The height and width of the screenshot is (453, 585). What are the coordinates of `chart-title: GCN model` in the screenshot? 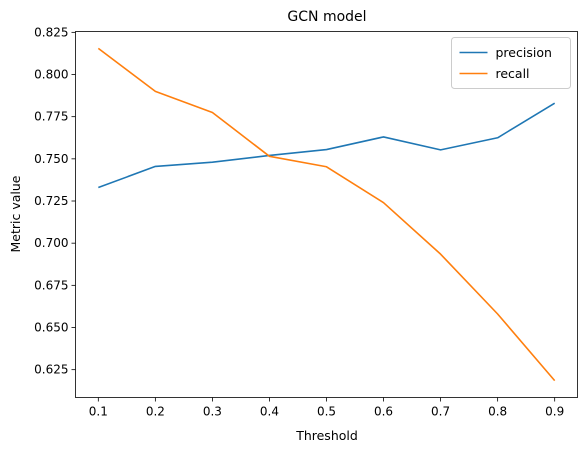 It's located at (326, 17).